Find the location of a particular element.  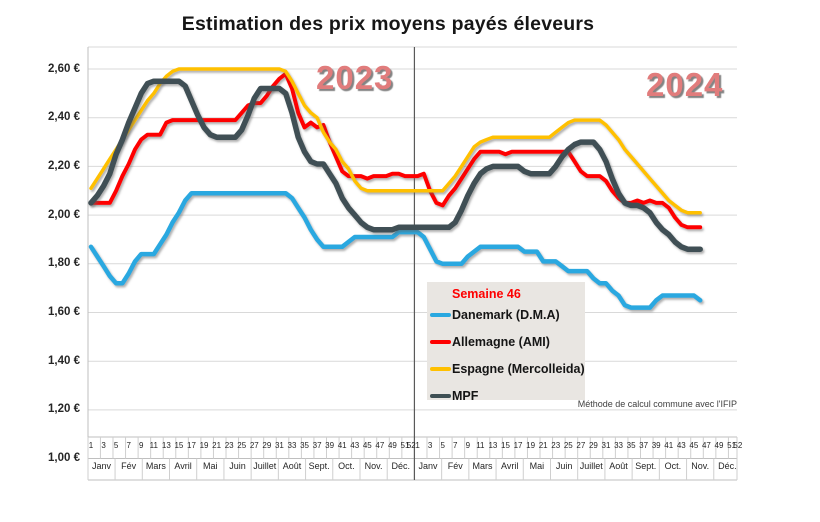

y-axis-tick-label: 1,20 € is located at coordinates (64, 409).